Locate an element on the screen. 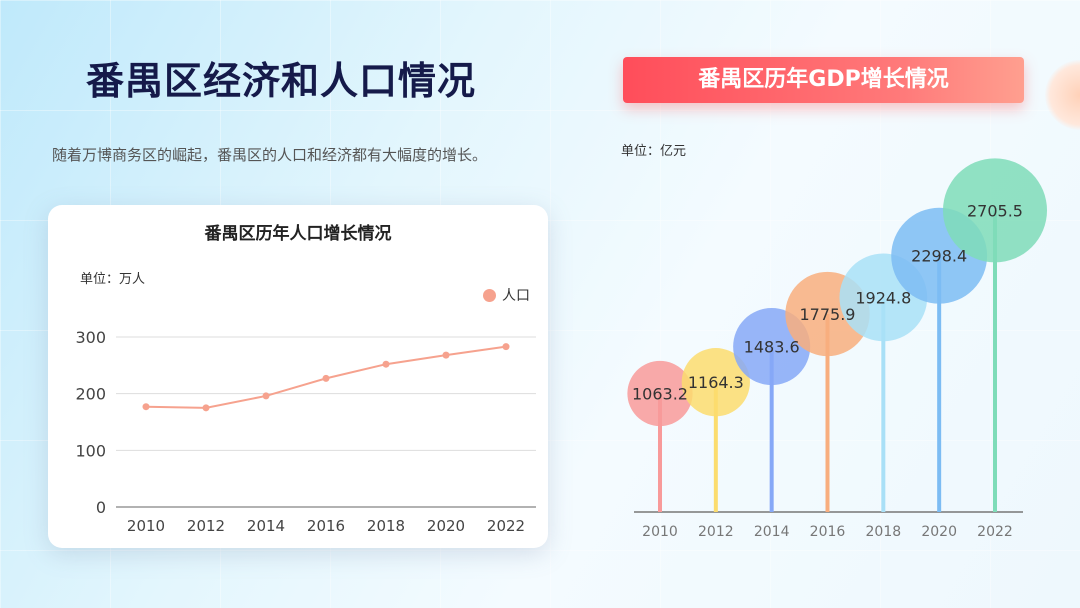  population-unit: 单位：万人 is located at coordinates (113, 279).